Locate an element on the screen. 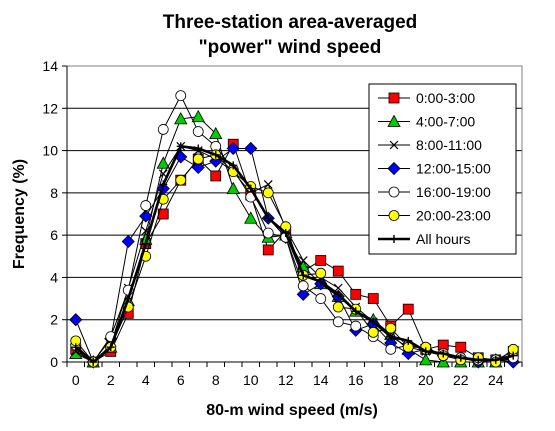  legend-label: 16:00-19:00 is located at coordinates (453, 192).